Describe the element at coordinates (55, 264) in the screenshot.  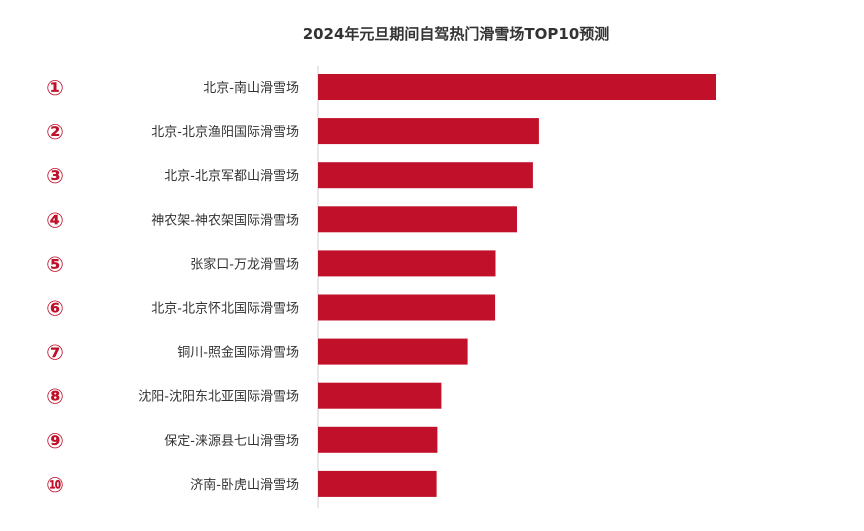
I see `rank-badge-5: ⑤` at that location.